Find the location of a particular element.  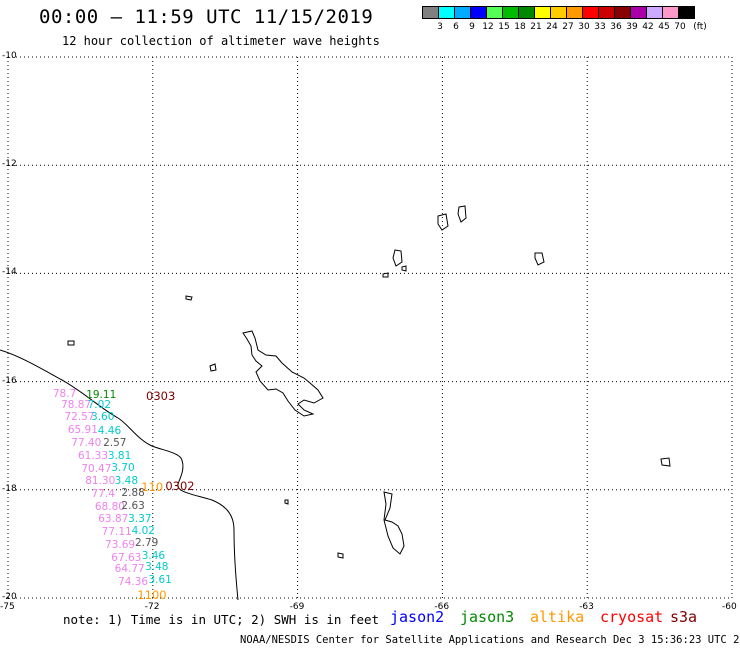

color-scale-label: 24 is located at coordinates (552, 27).